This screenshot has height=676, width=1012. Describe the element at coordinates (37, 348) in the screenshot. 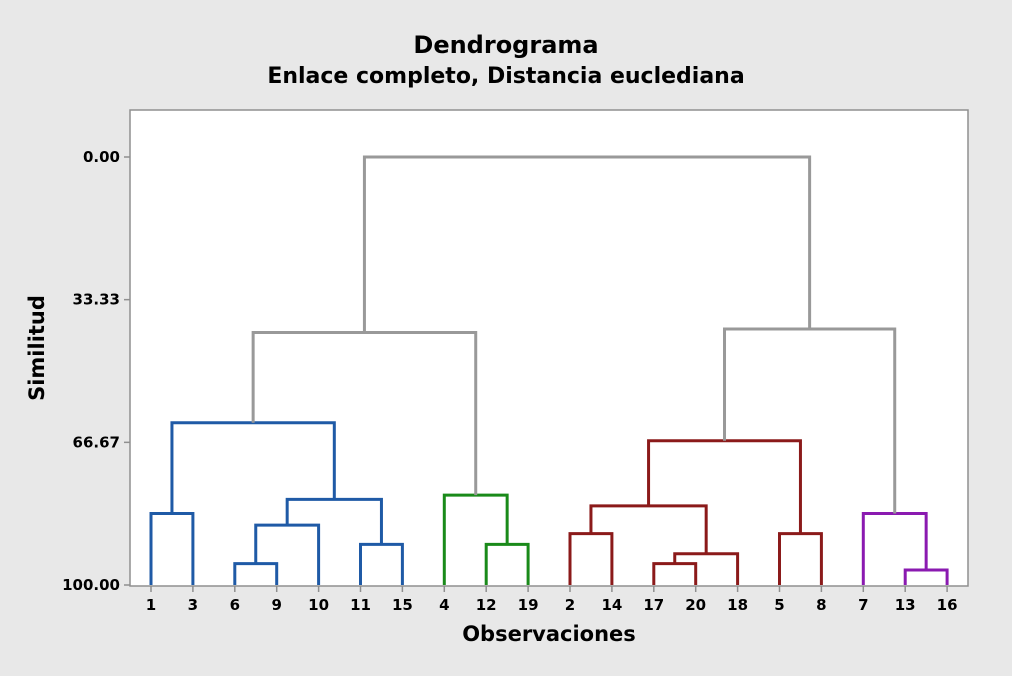

I see `y-axis-label: Similitud` at that location.